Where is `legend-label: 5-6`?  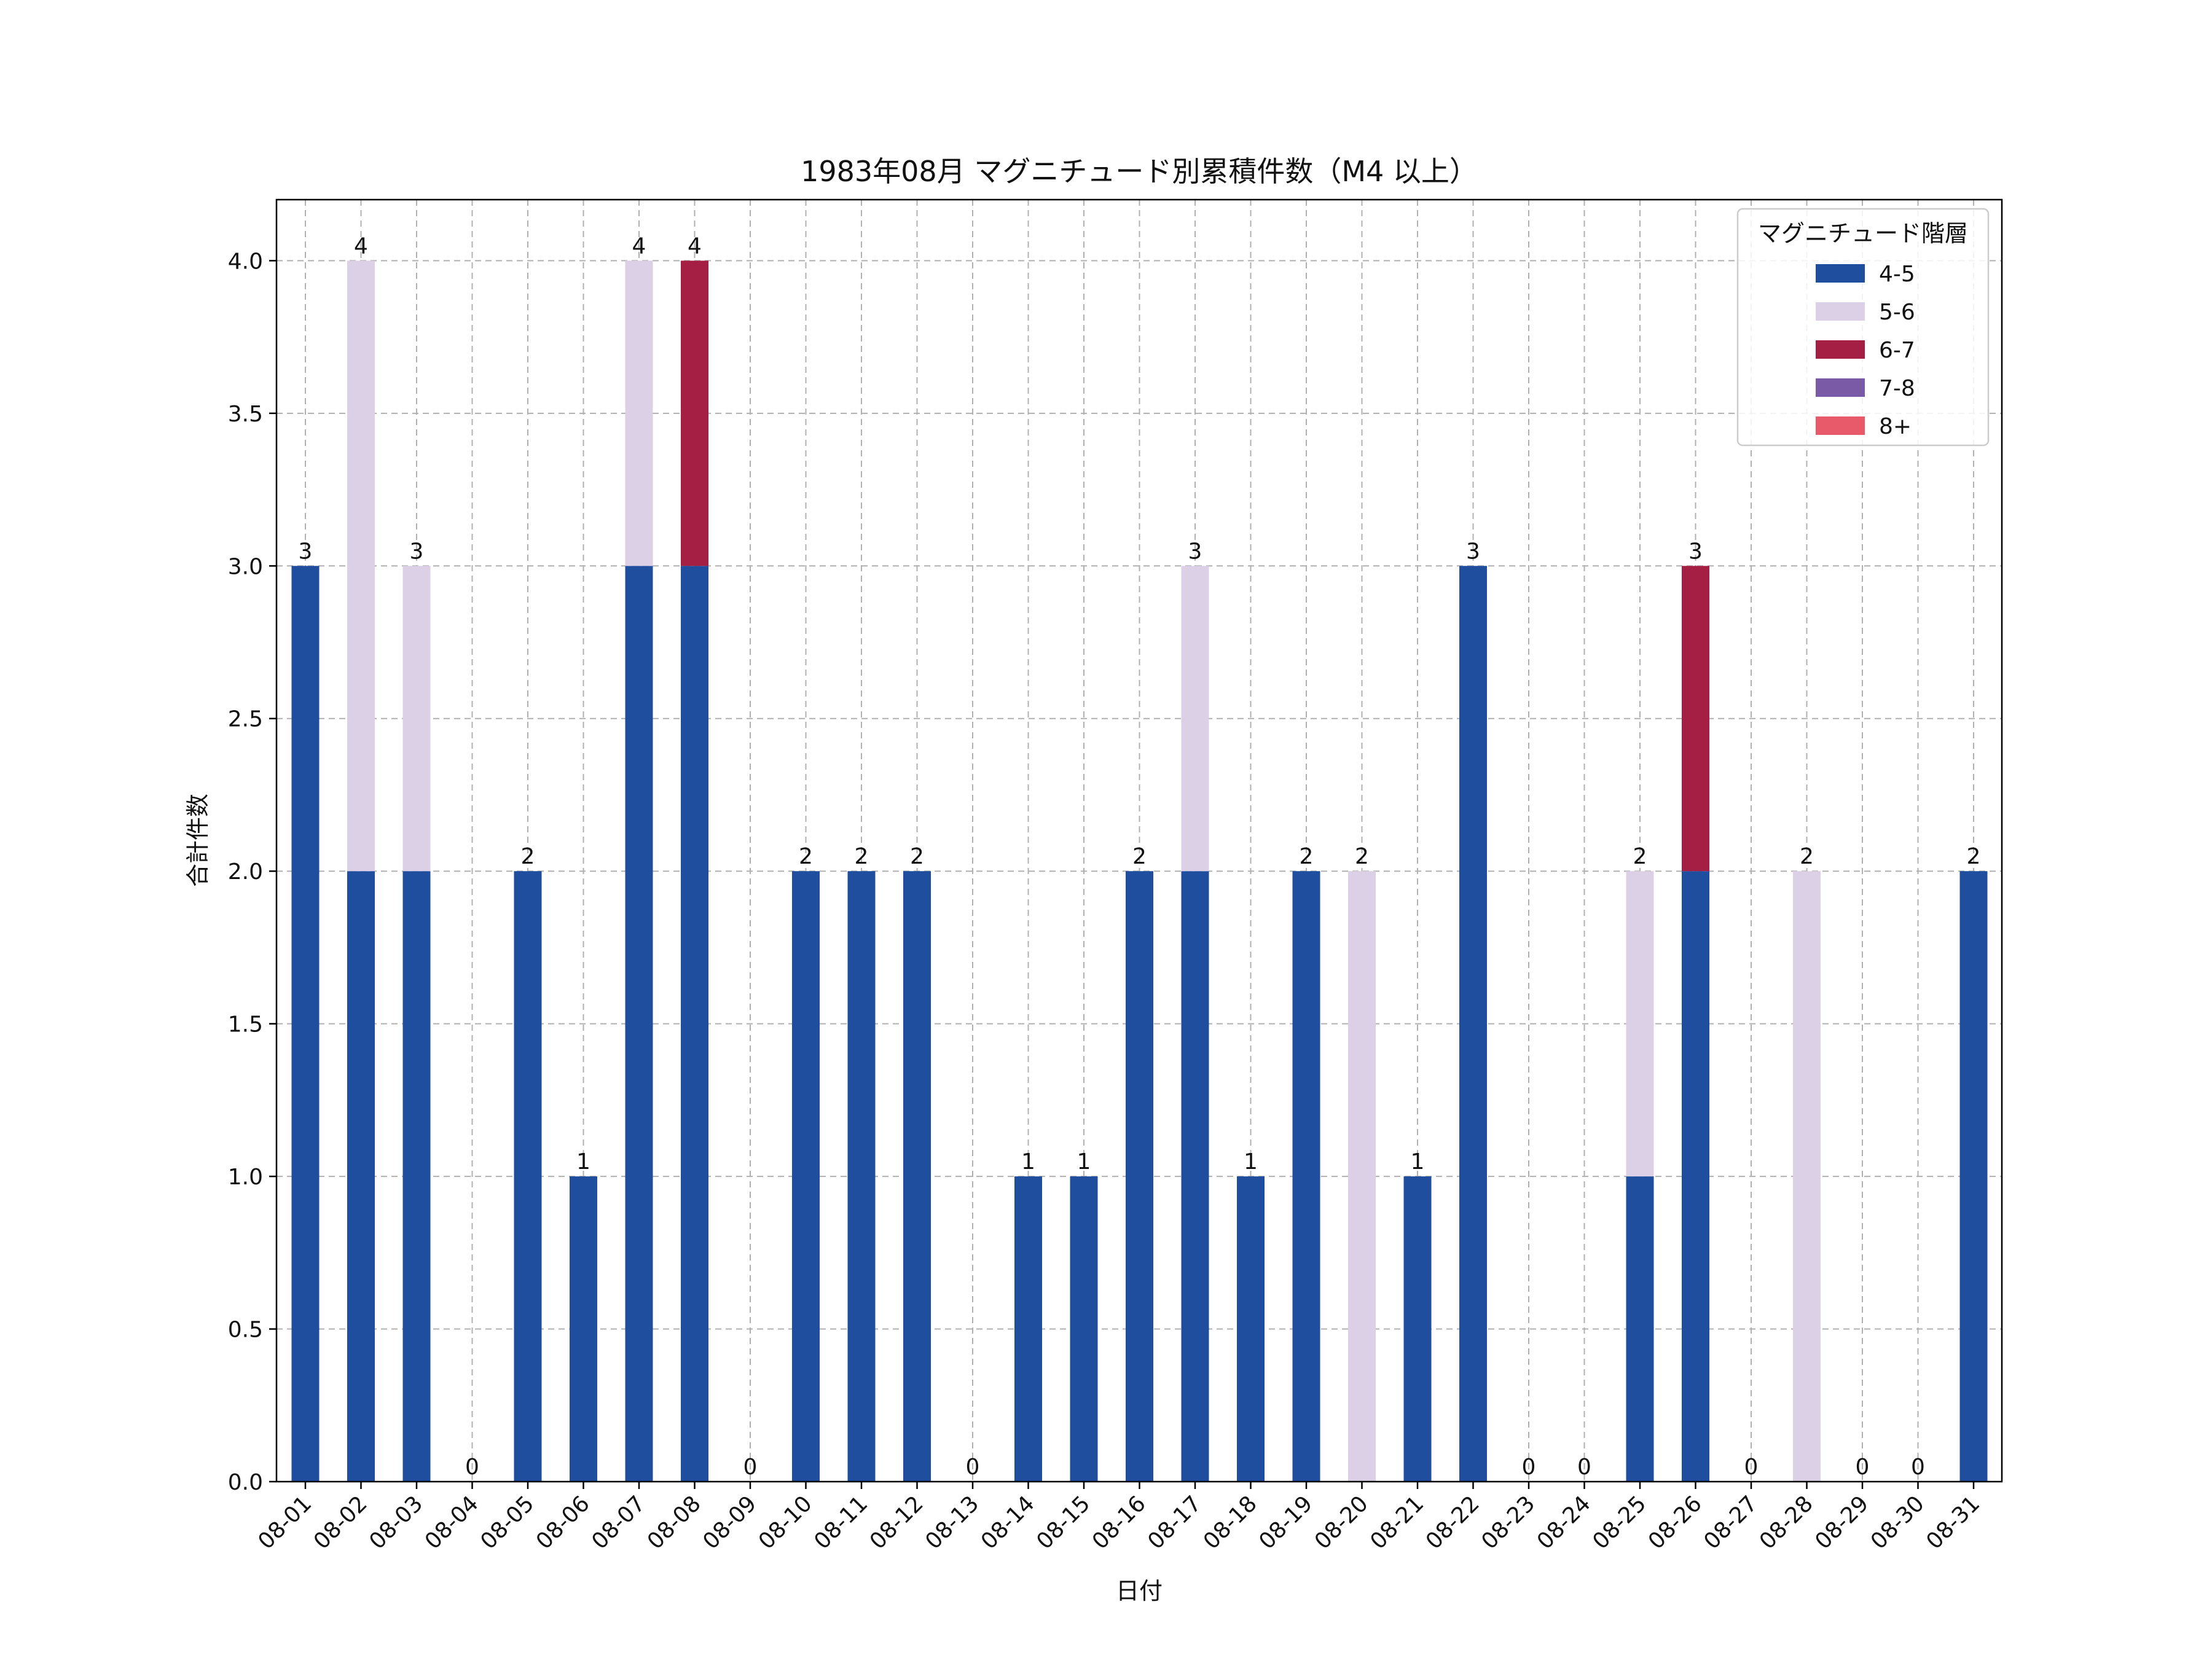 legend-label: 5-6 is located at coordinates (1897, 312).